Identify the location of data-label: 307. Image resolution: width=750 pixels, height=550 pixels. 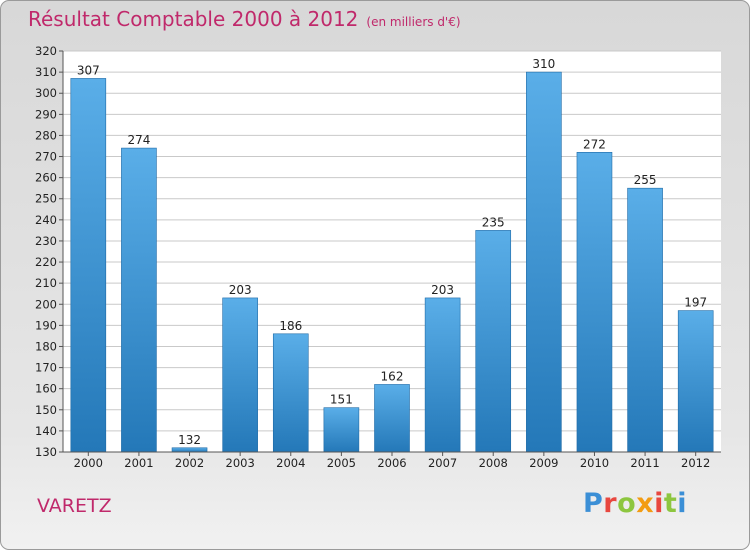
(88, 70).